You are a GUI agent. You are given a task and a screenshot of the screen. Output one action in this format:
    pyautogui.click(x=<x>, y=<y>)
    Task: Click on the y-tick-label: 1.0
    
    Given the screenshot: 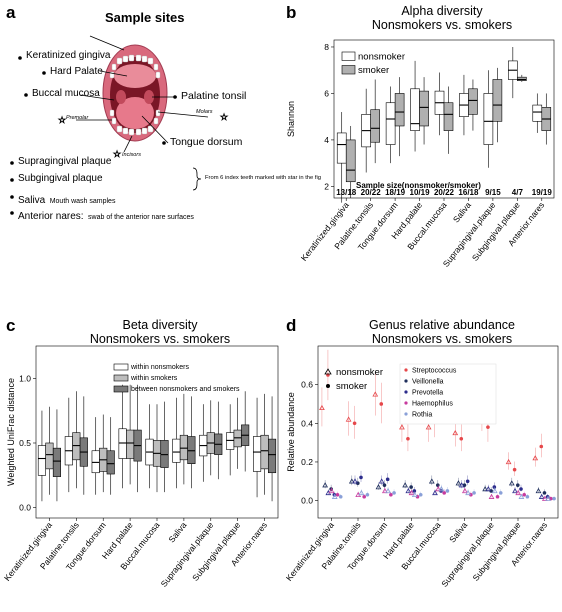 What is the action you would take?
    pyautogui.click(x=25, y=378)
    